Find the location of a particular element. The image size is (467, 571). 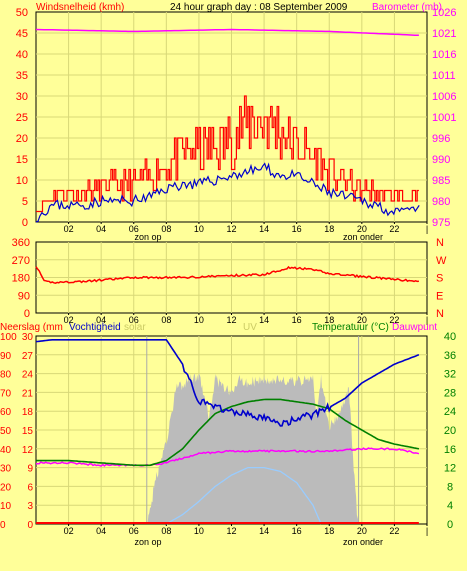

humidity-left-tick: 50 is located at coordinates (6, 431).